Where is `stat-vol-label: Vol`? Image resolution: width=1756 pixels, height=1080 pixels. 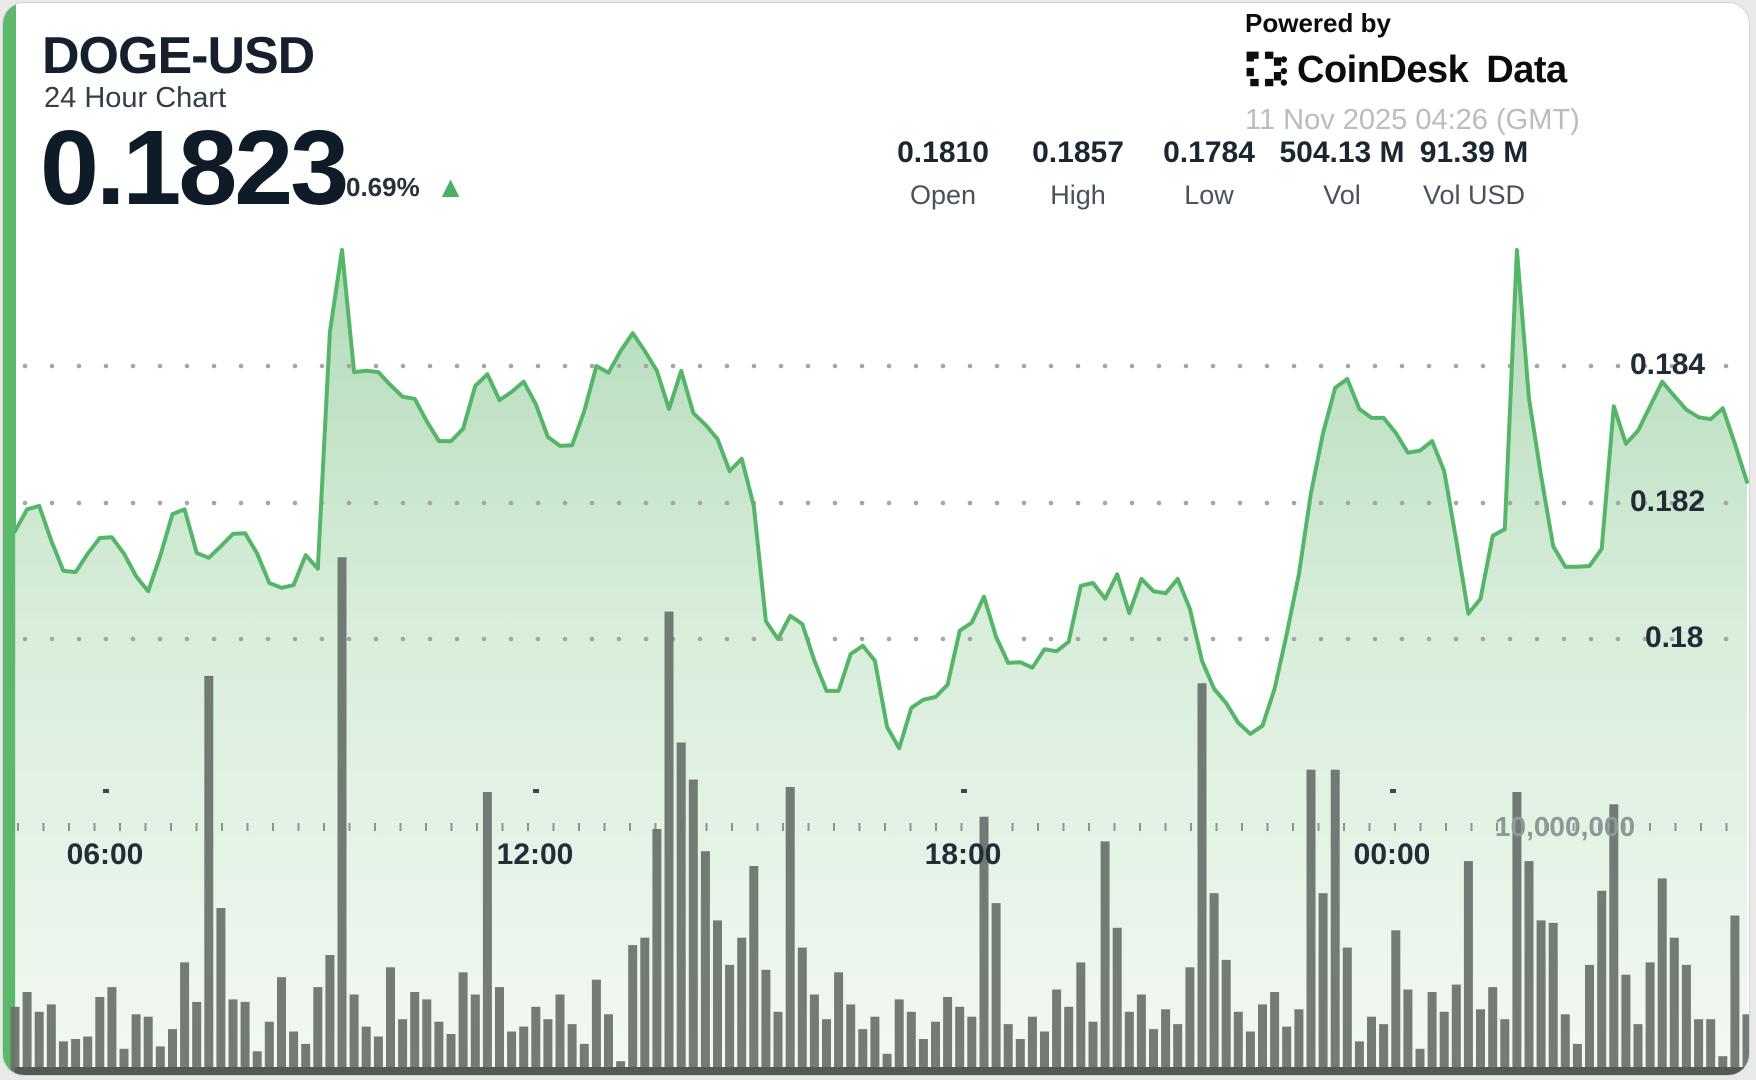
stat-vol-label: Vol is located at coordinates (1342, 195).